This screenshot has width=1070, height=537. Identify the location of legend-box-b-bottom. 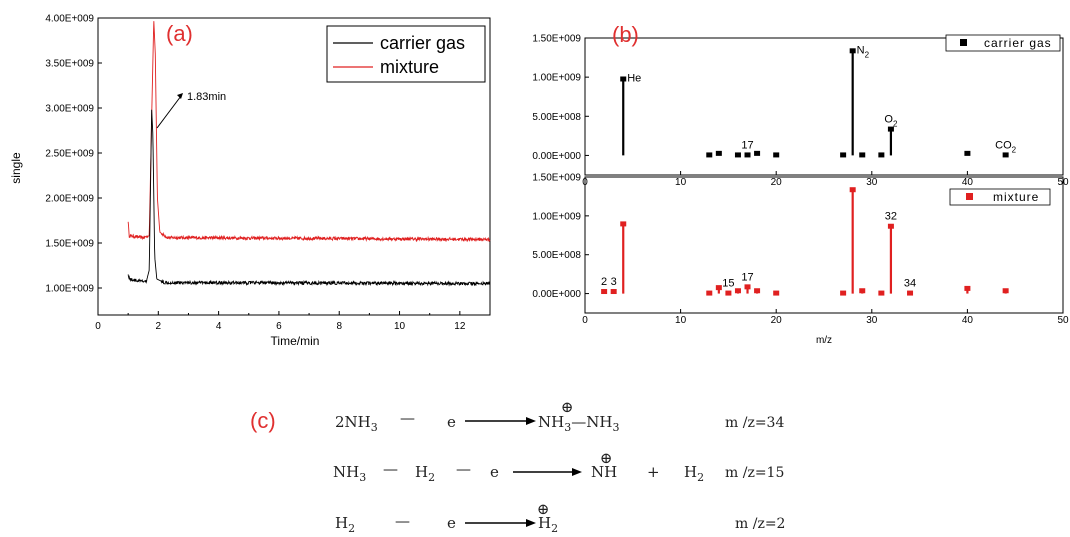
(1000, 197).